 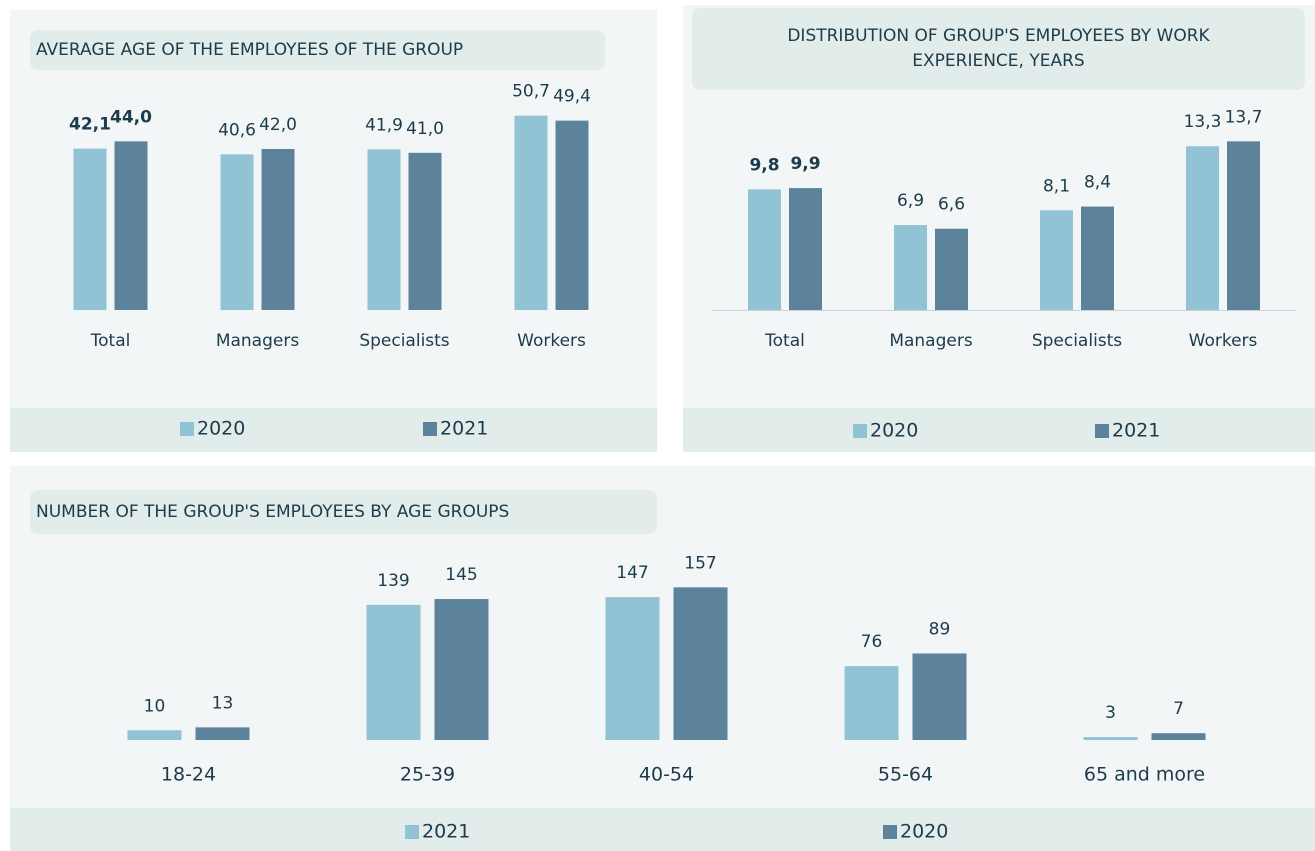 What do you see at coordinates (666, 775) in the screenshot?
I see `x-tick-label: 40-54` at bounding box center [666, 775].